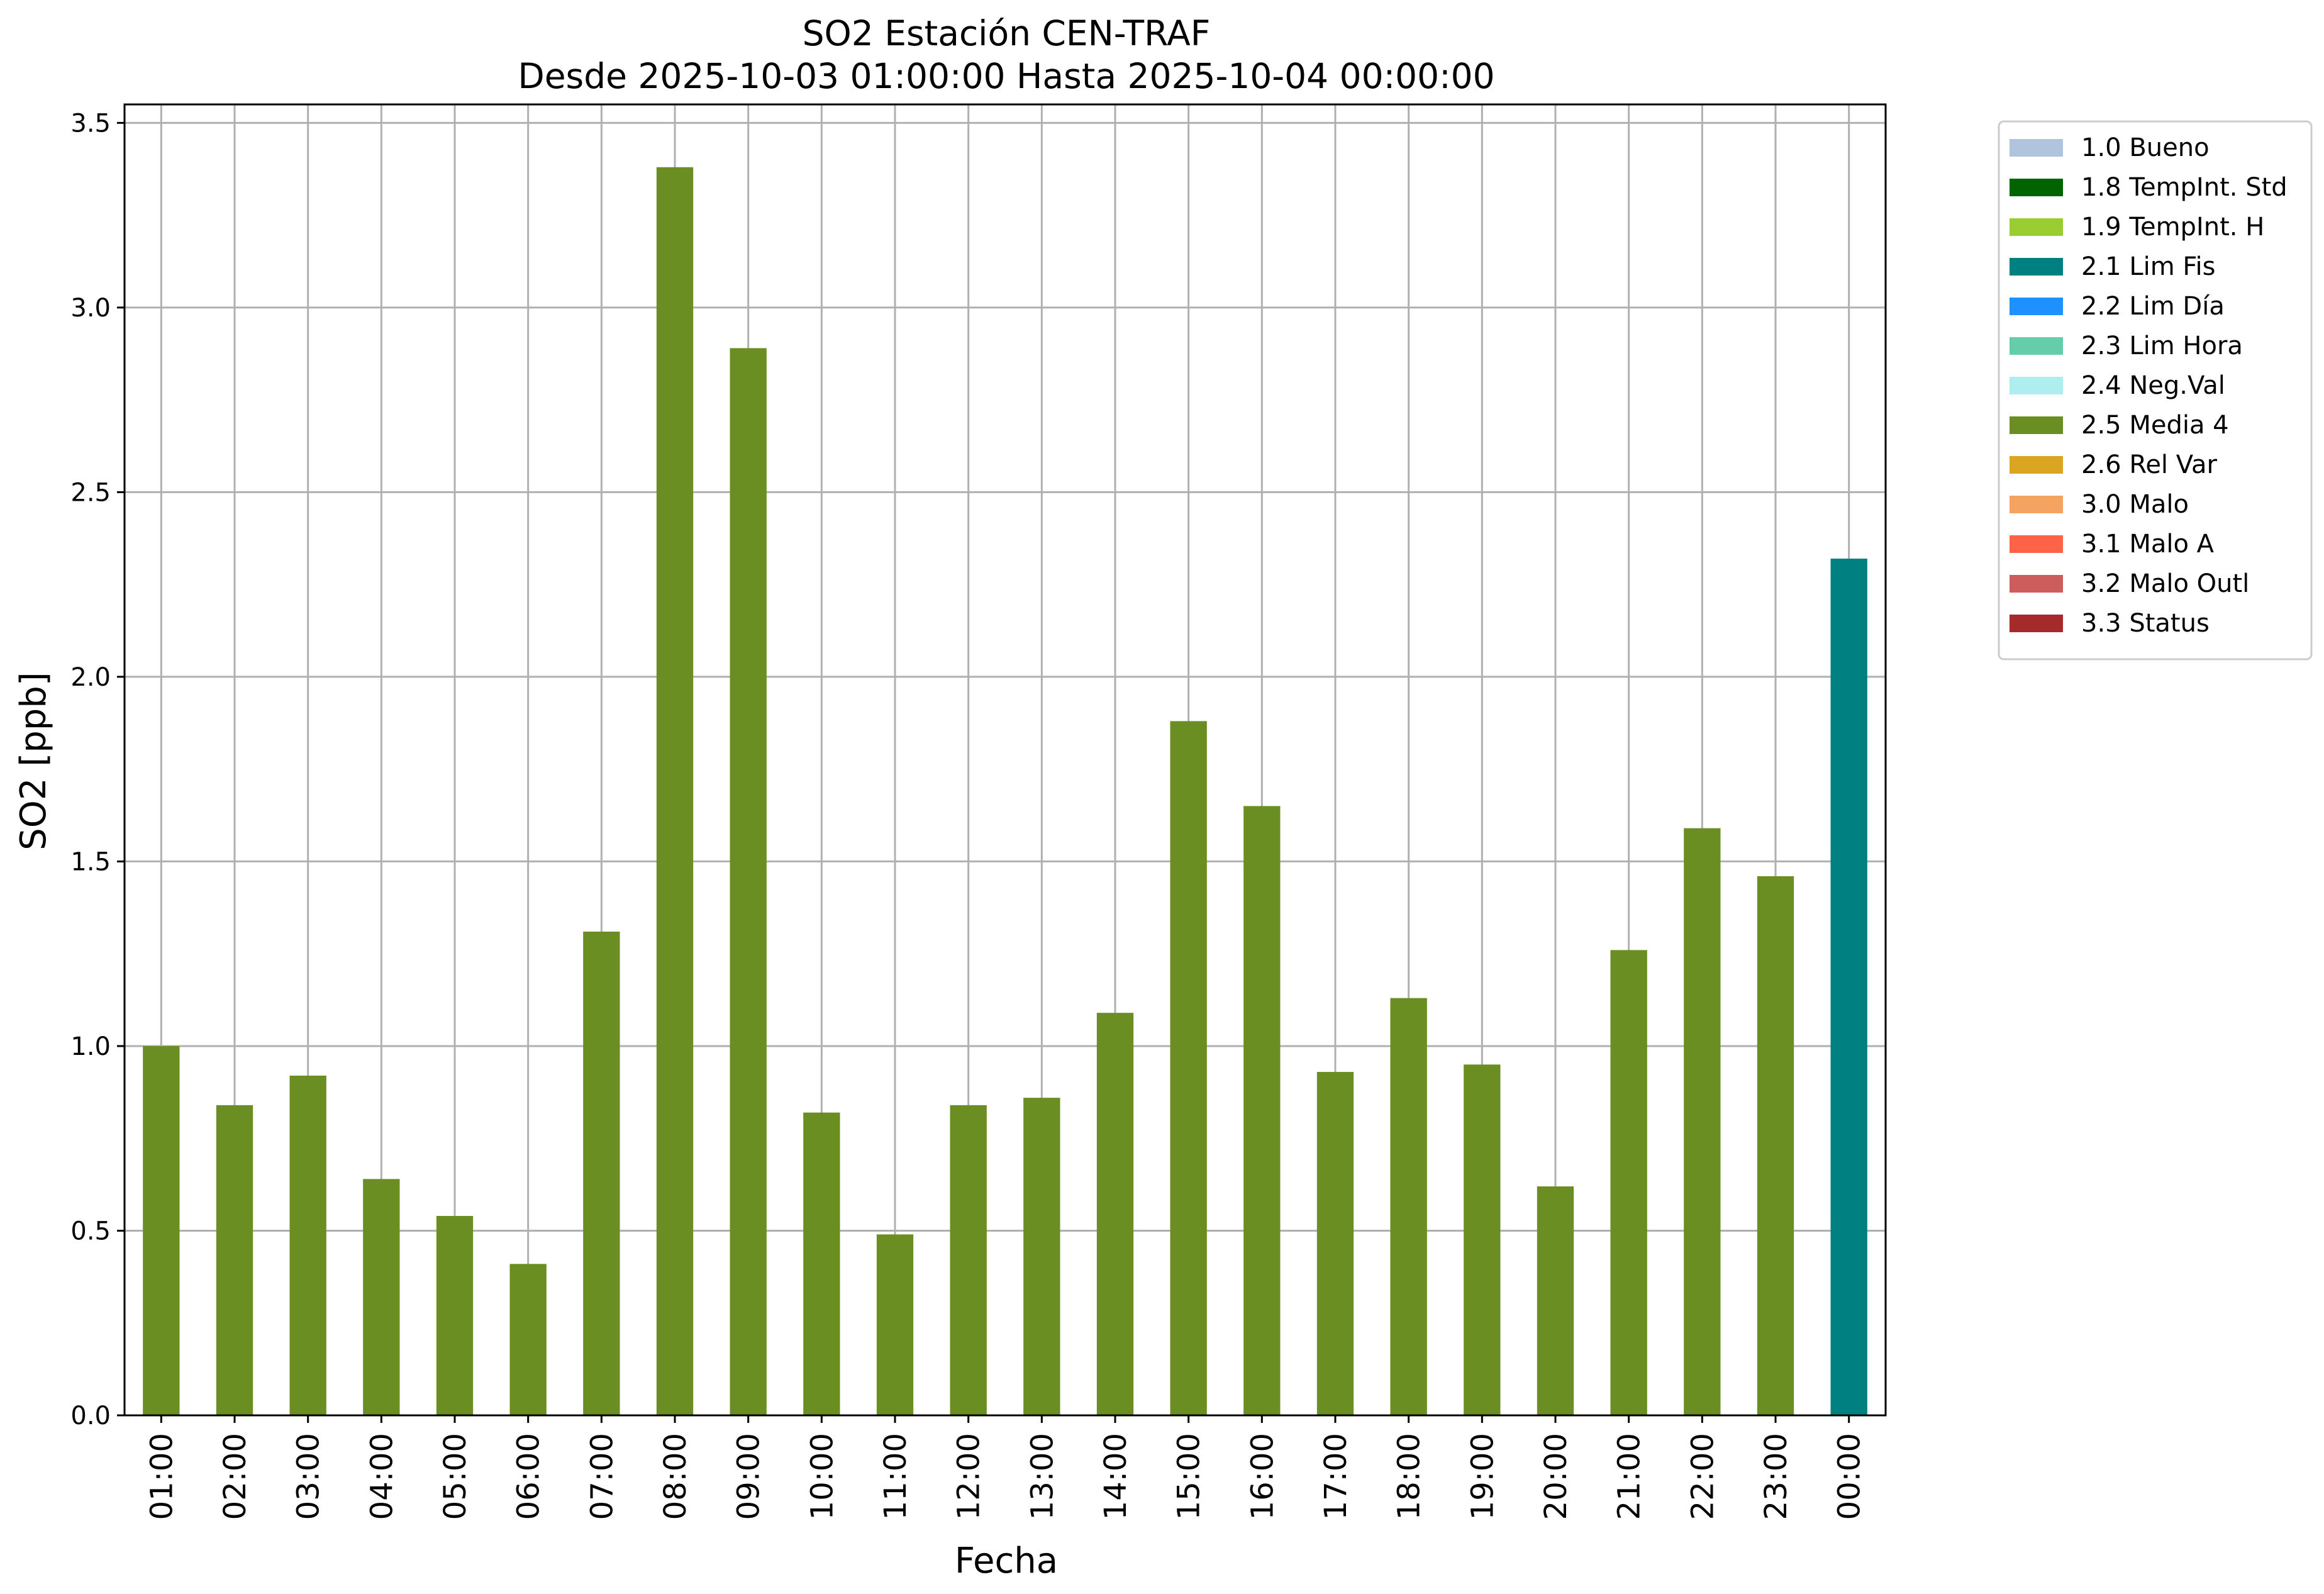  What do you see at coordinates (90, 492) in the screenshot?
I see `y-tick-label: 2.5` at bounding box center [90, 492].